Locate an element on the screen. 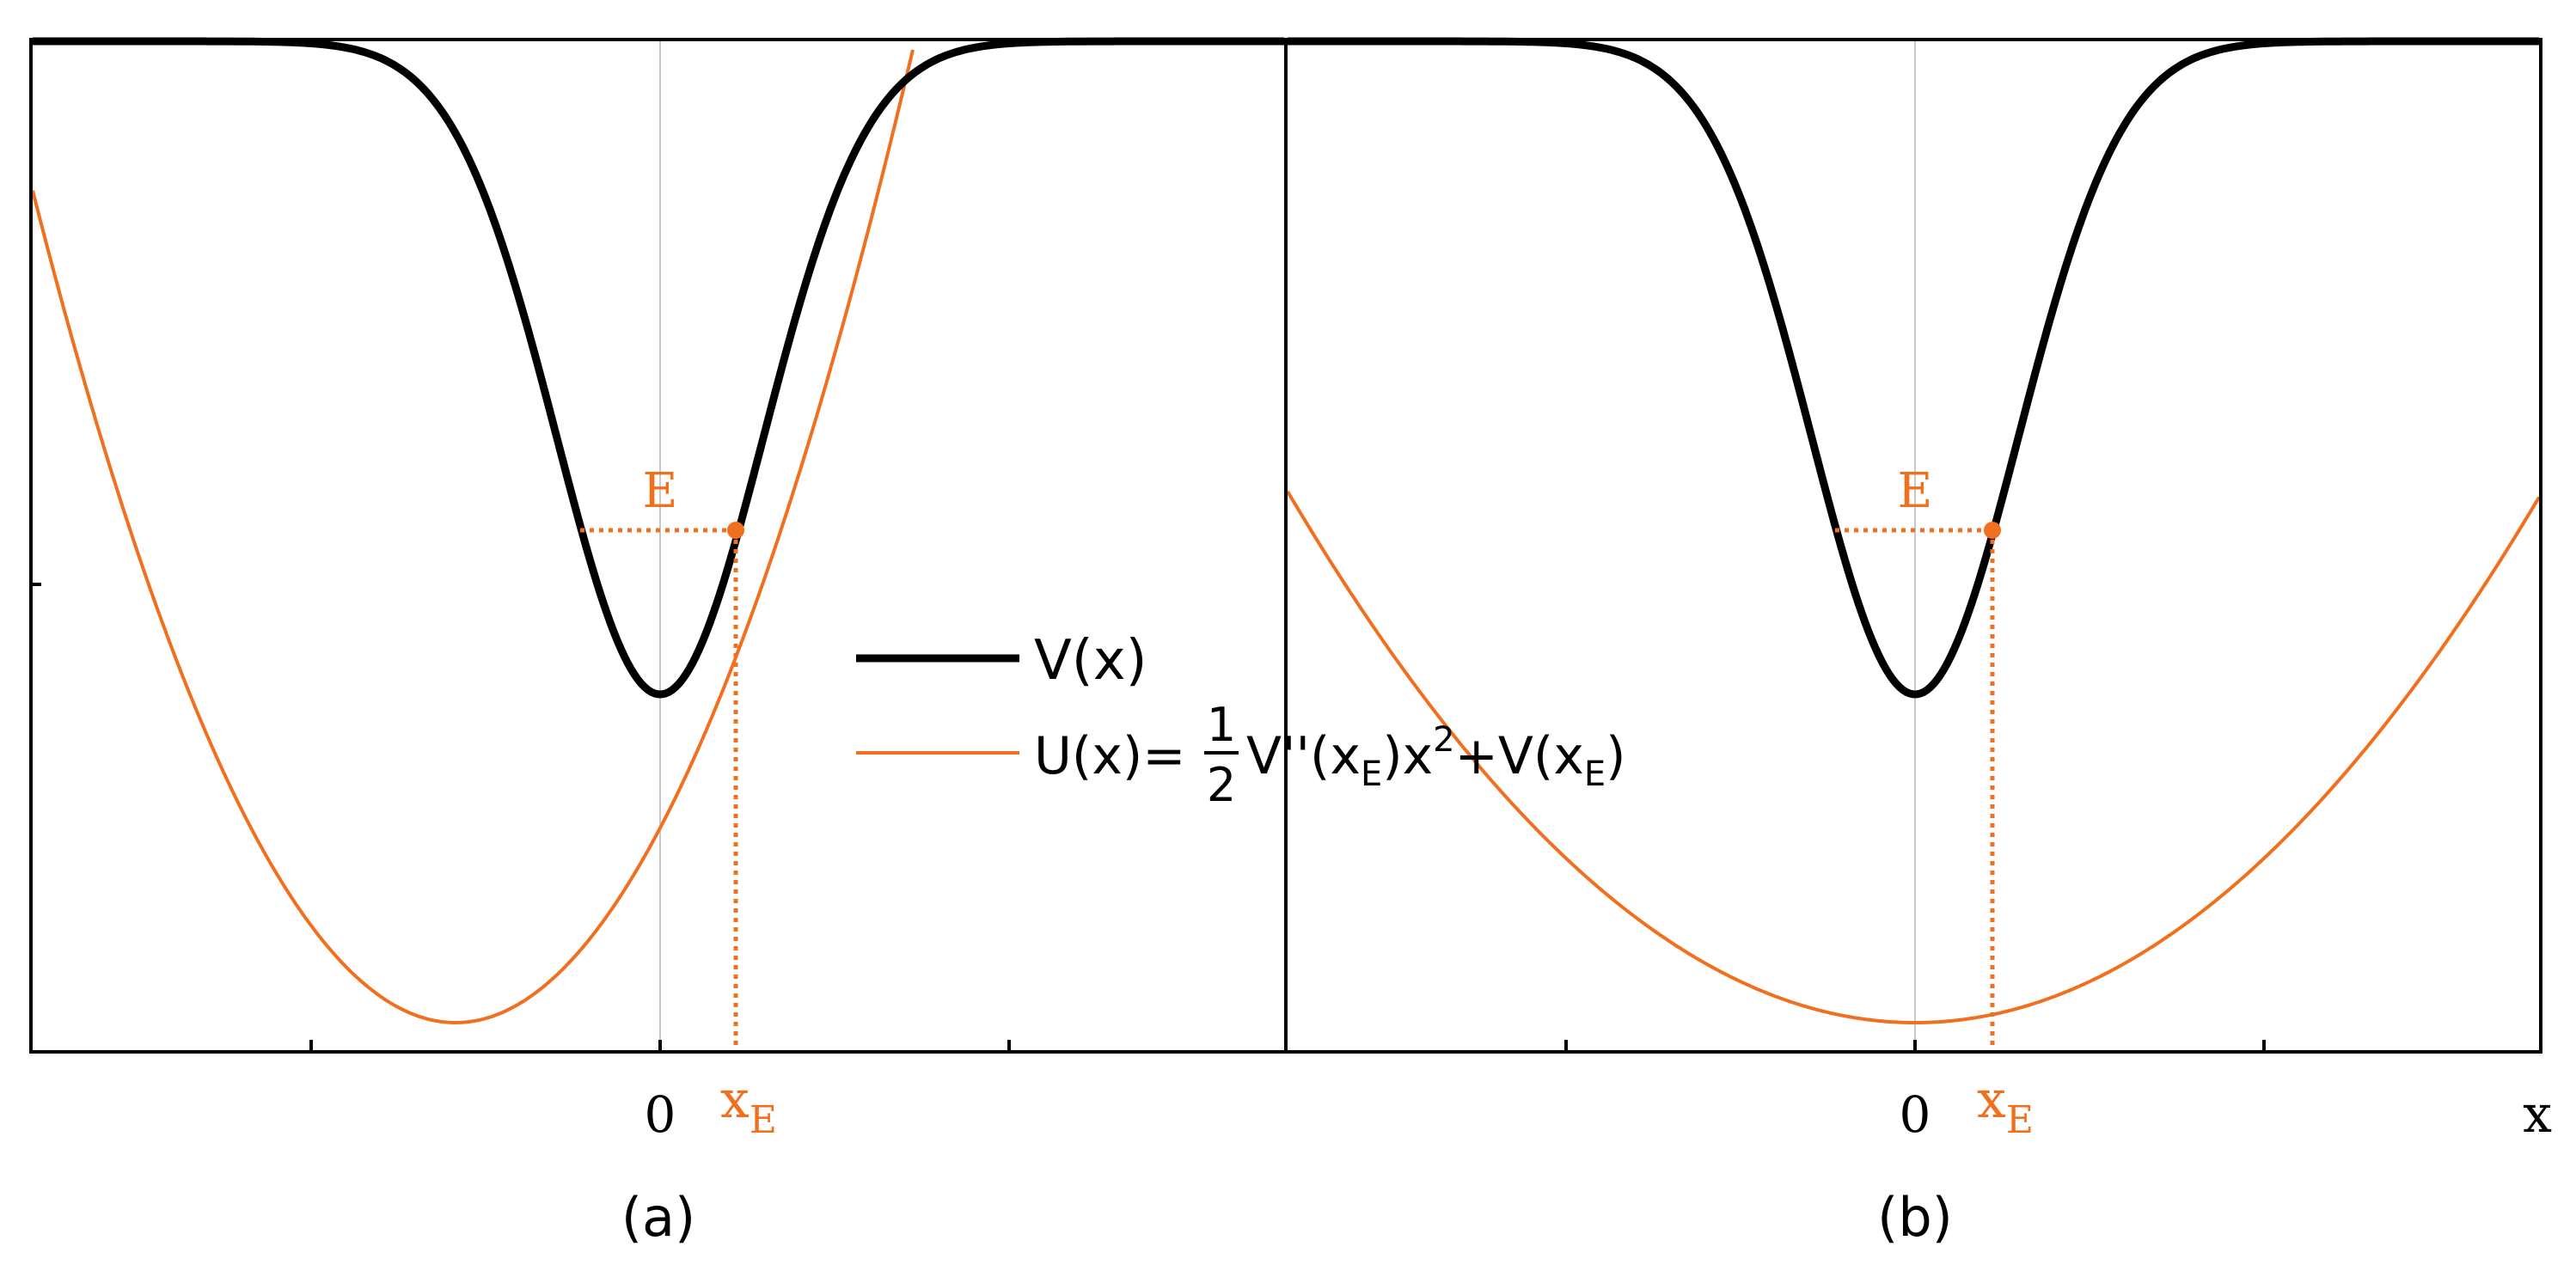  panel-a-origin-label: 0 is located at coordinates (660, 1114).